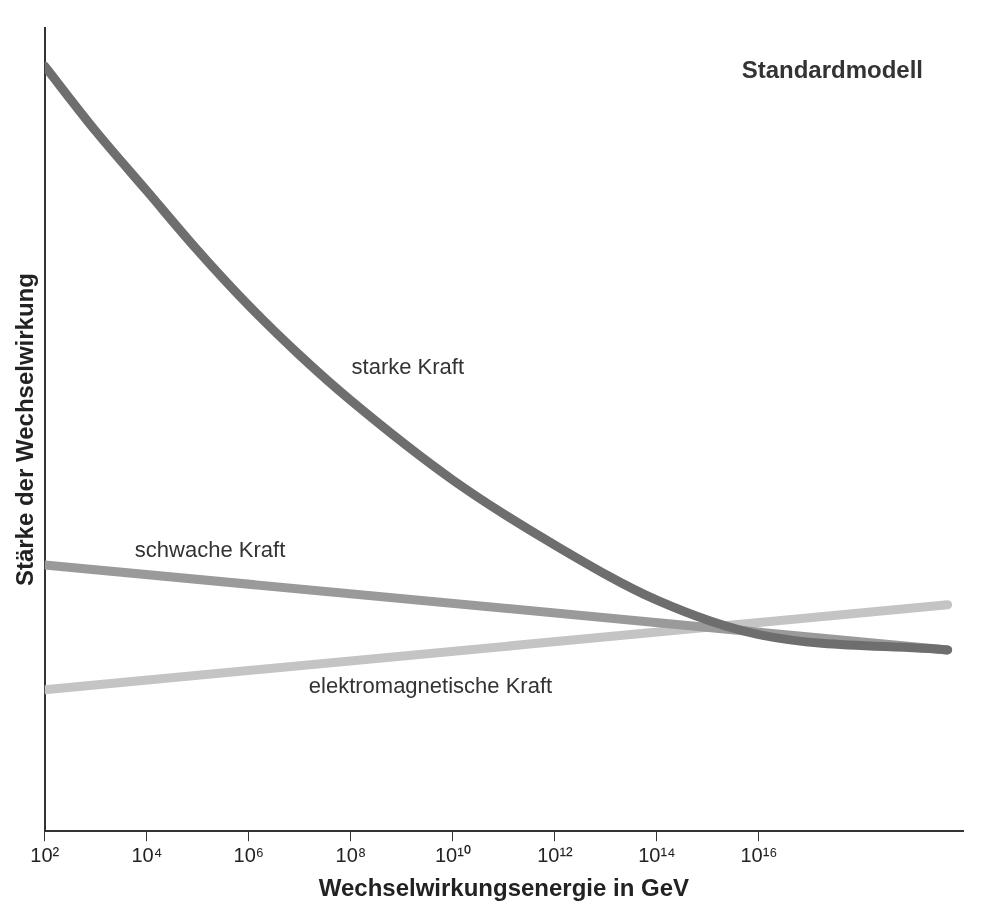 The image size is (1003, 924). Describe the element at coordinates (351, 854) in the screenshot. I see `x-tick-label: 10⁸` at that location.